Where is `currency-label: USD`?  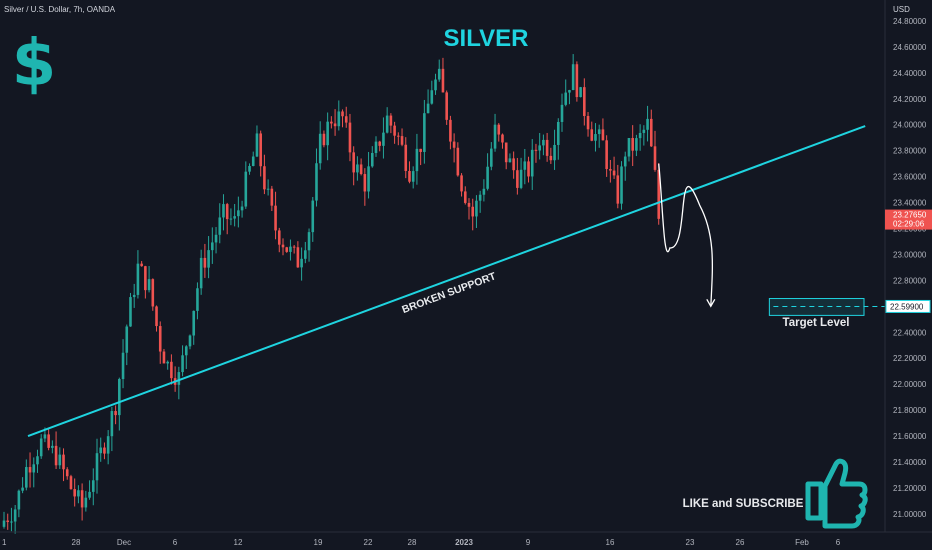
currency-label: USD is located at coordinates (901, 9).